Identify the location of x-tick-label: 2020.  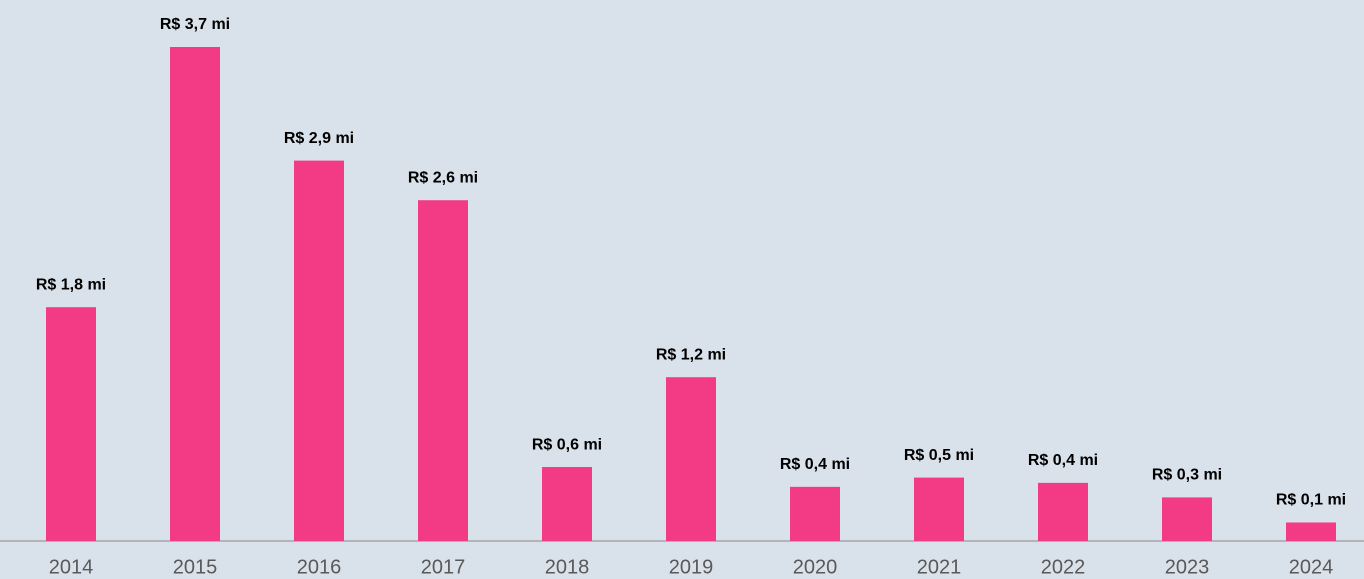
(815, 567).